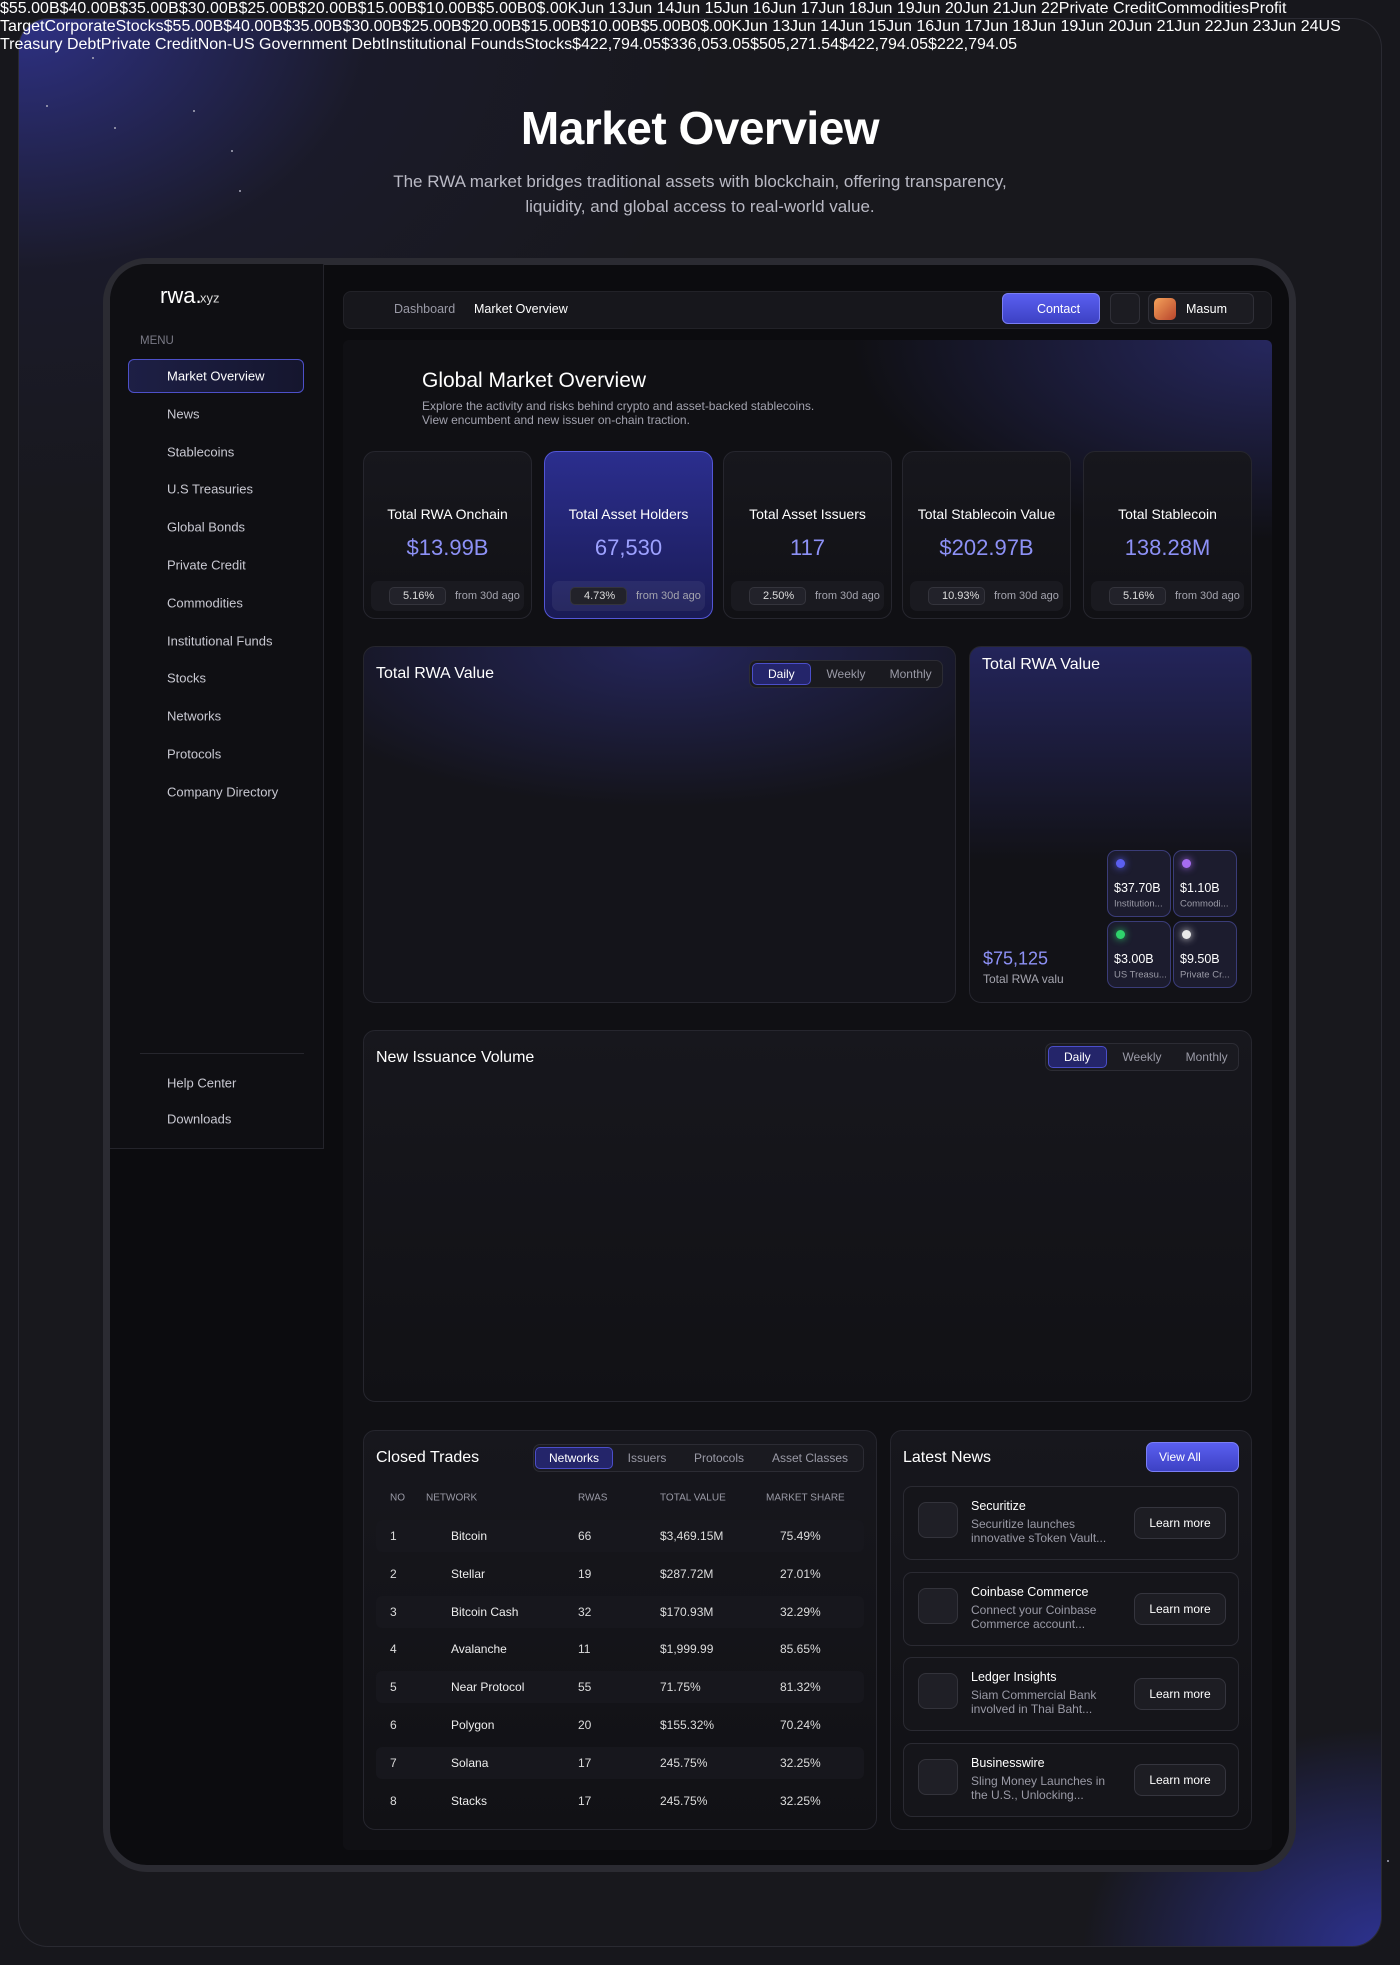 This screenshot has height=1965, width=1400. I want to click on pie-value-label: $3.00B, so click(1134, 959).